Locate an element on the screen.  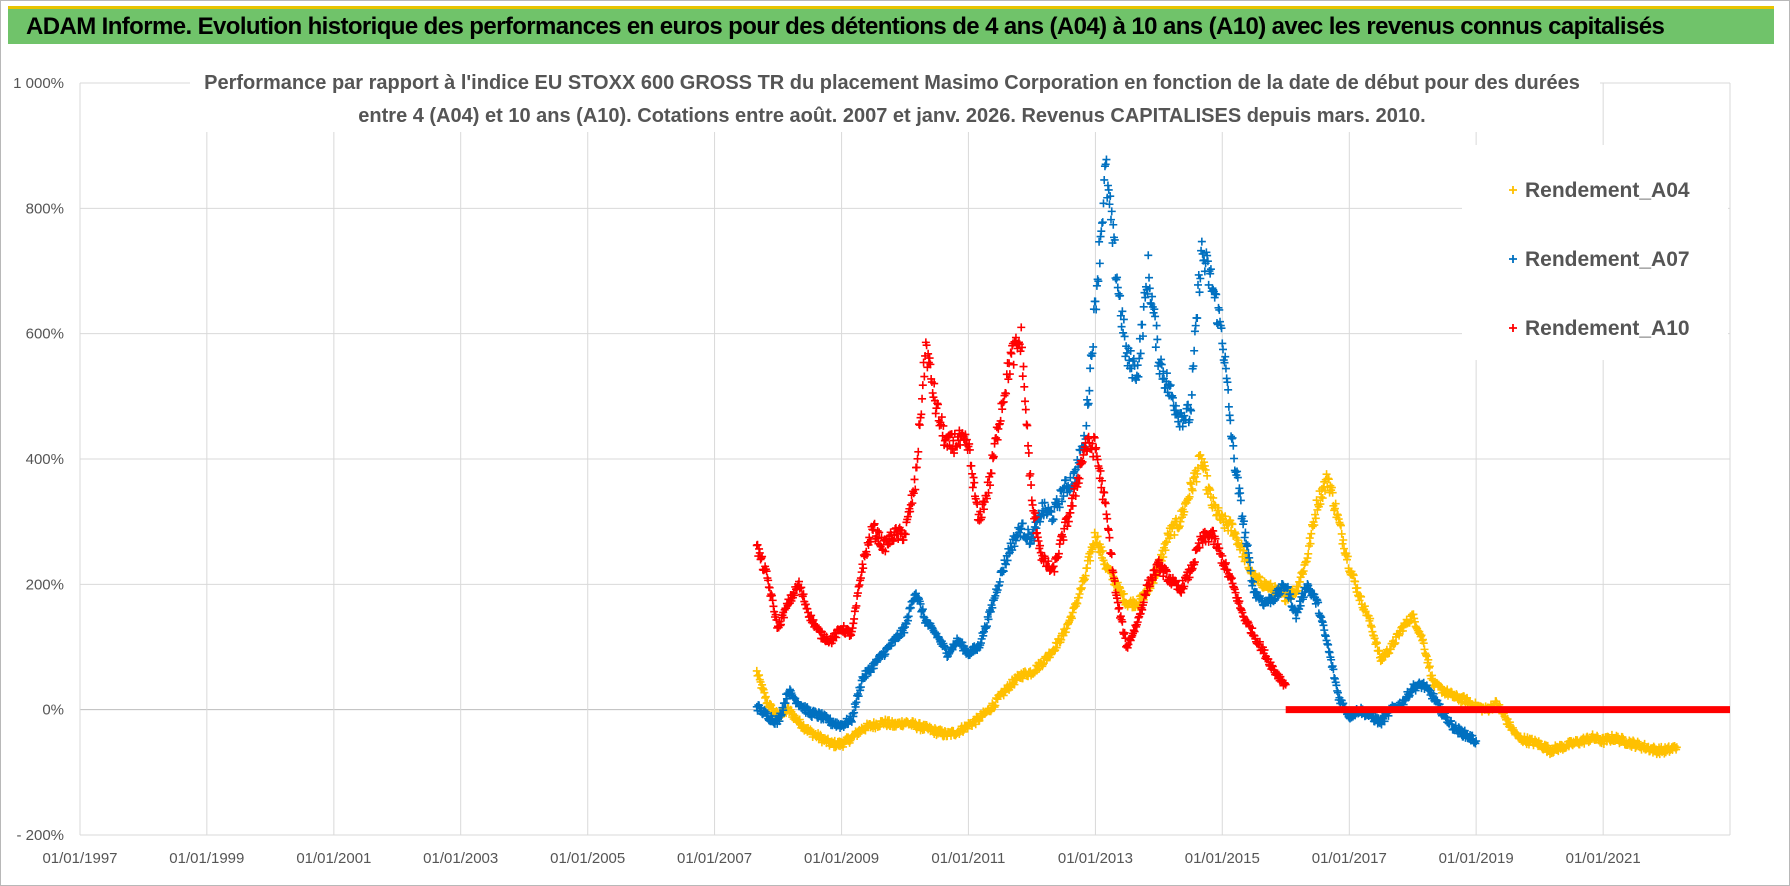
x-tick-label: 01/01/2009 is located at coordinates (841, 858).